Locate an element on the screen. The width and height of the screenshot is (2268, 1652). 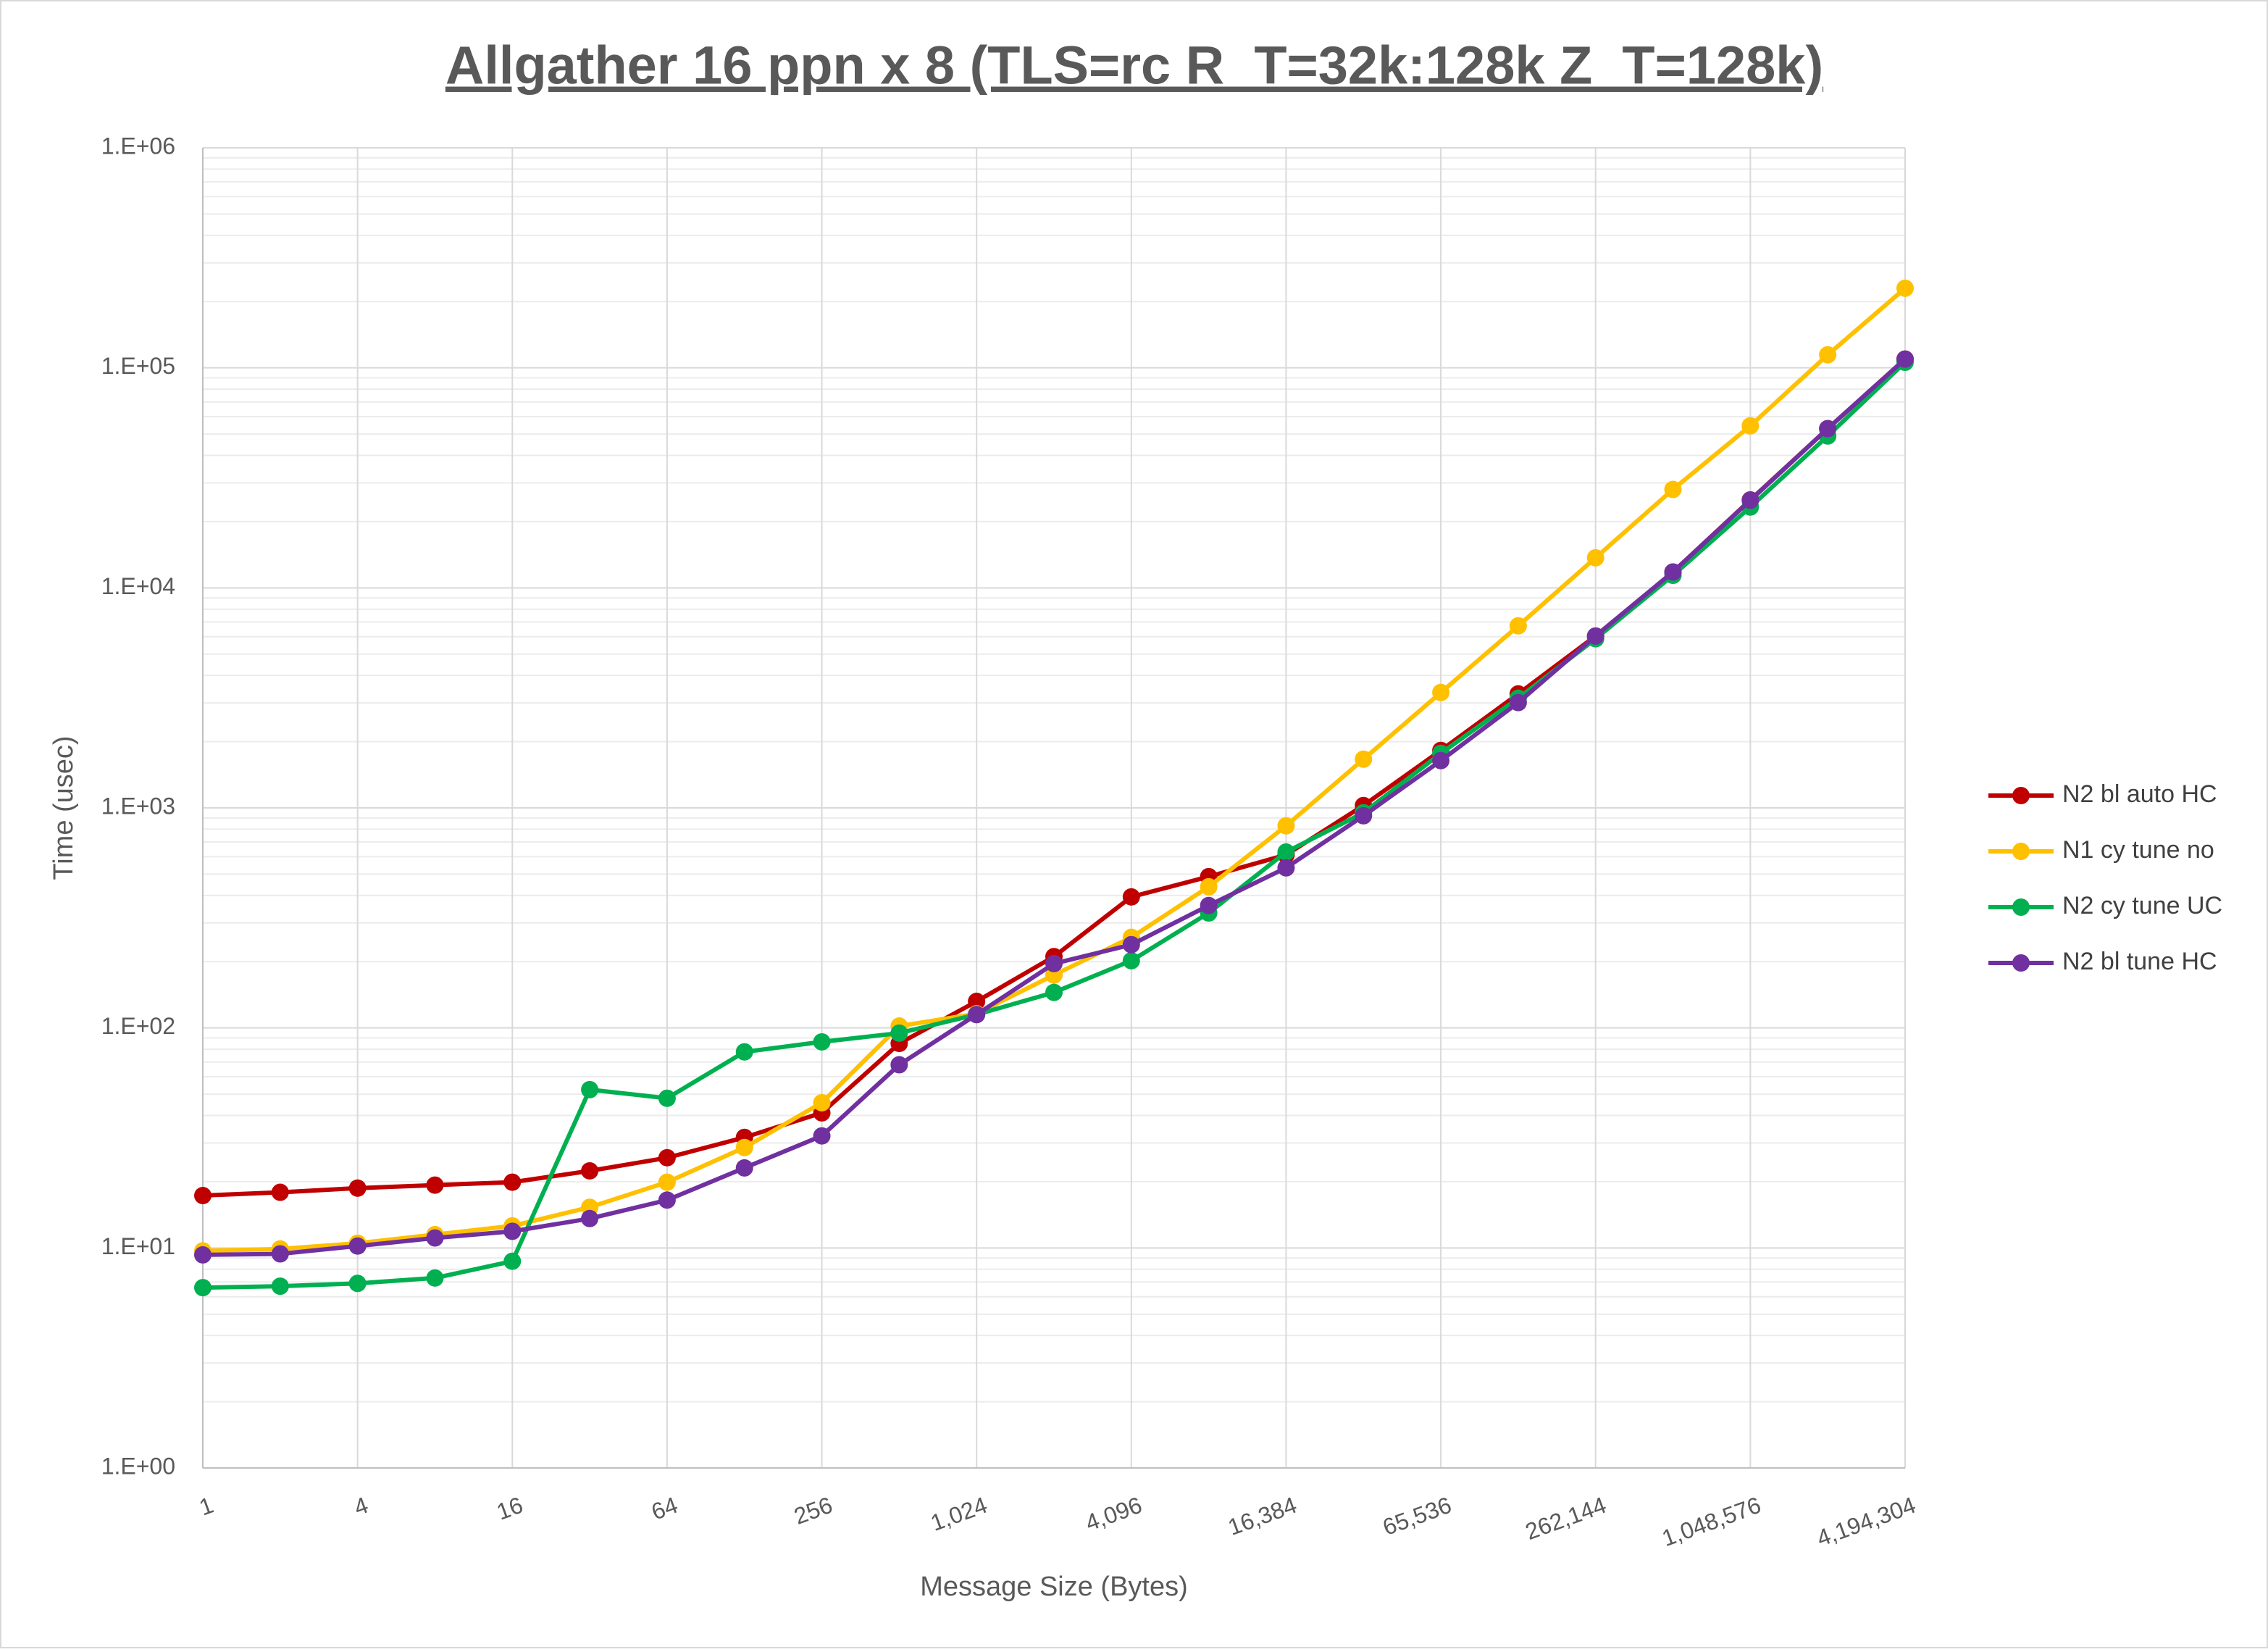
legend-label: N2 bl auto HC is located at coordinates (2140, 794).